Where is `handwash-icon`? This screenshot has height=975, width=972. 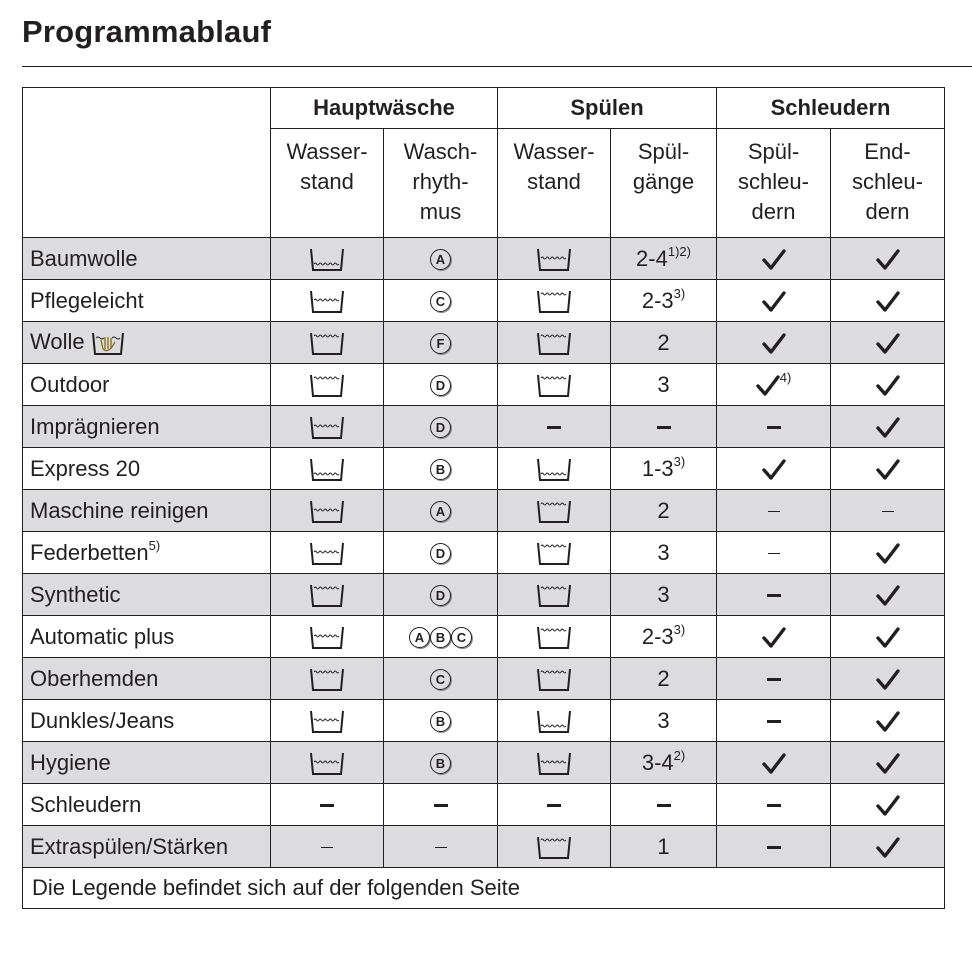 handwash-icon is located at coordinates (108, 342).